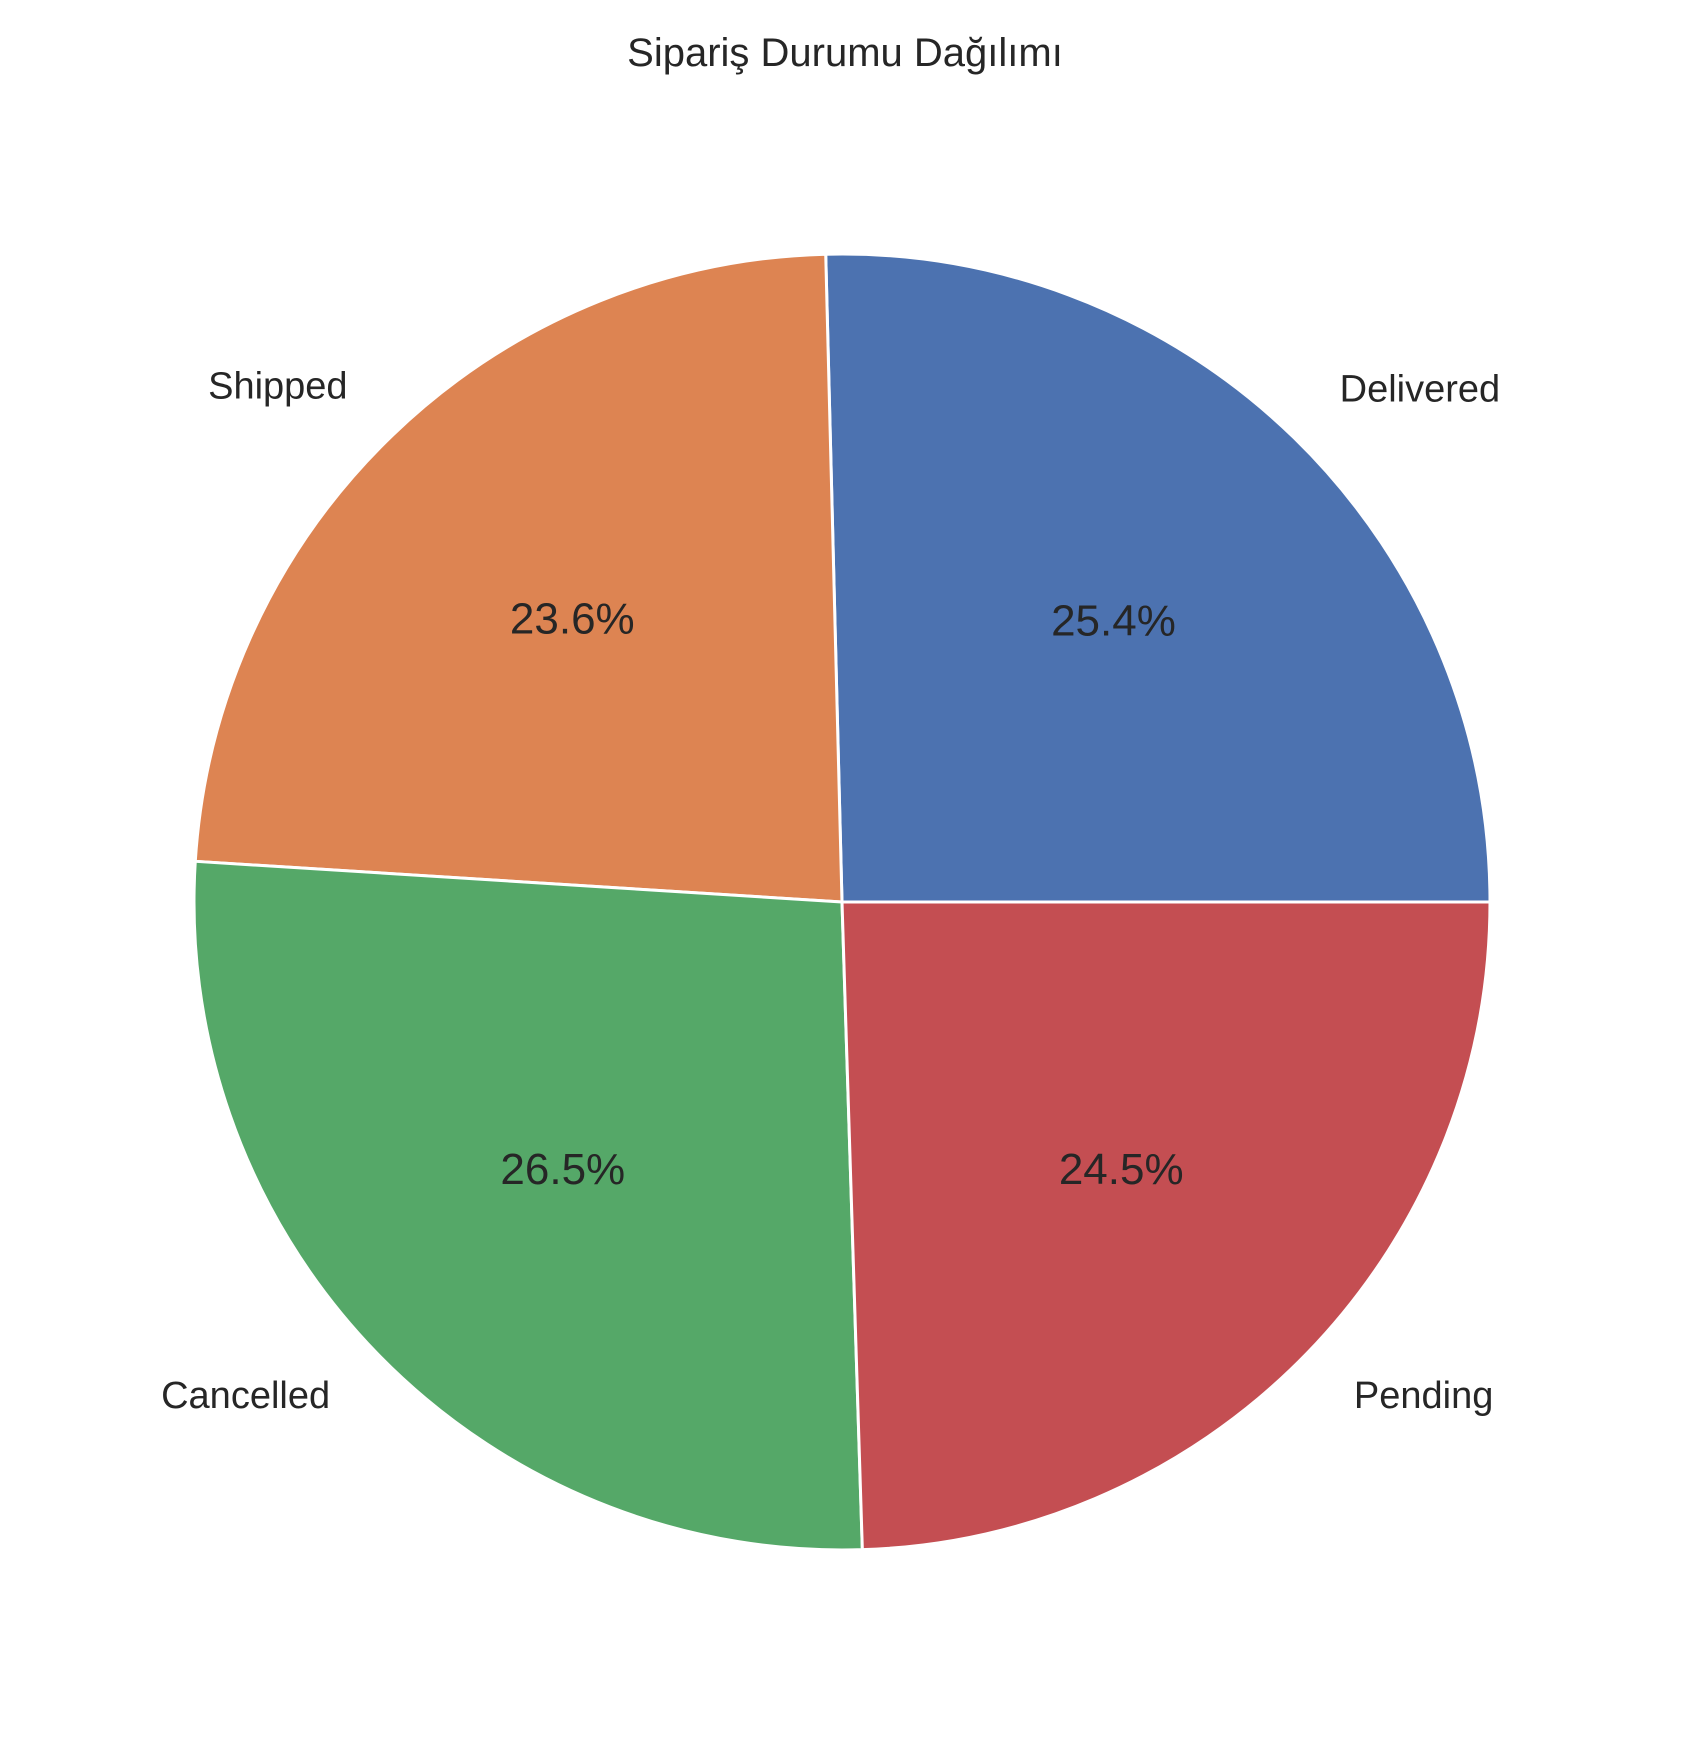 This screenshot has width=1690, height=1752. What do you see at coordinates (1158, 578) in the screenshot?
I see `pie-slice-delivered` at bounding box center [1158, 578].